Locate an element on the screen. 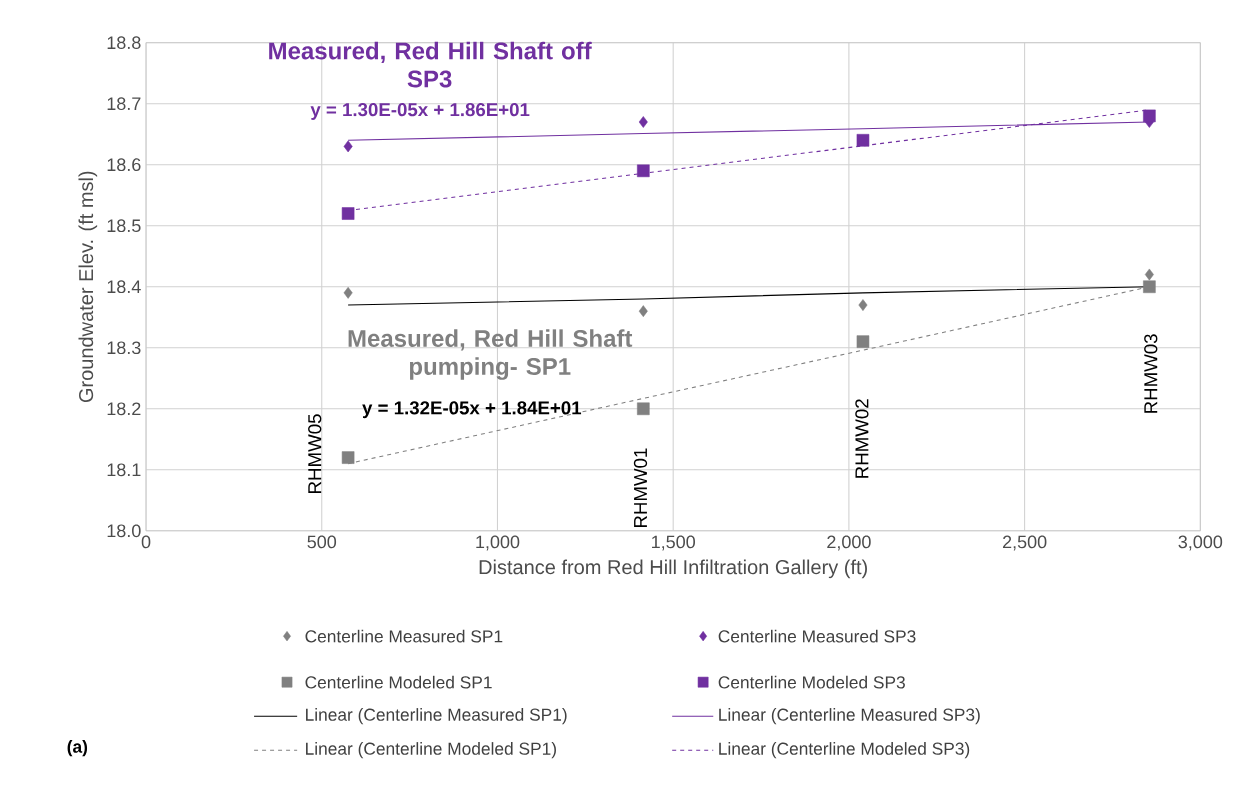 This screenshot has width=1251, height=803. legend-label: Centerline Modeled SP1 is located at coordinates (398, 682).